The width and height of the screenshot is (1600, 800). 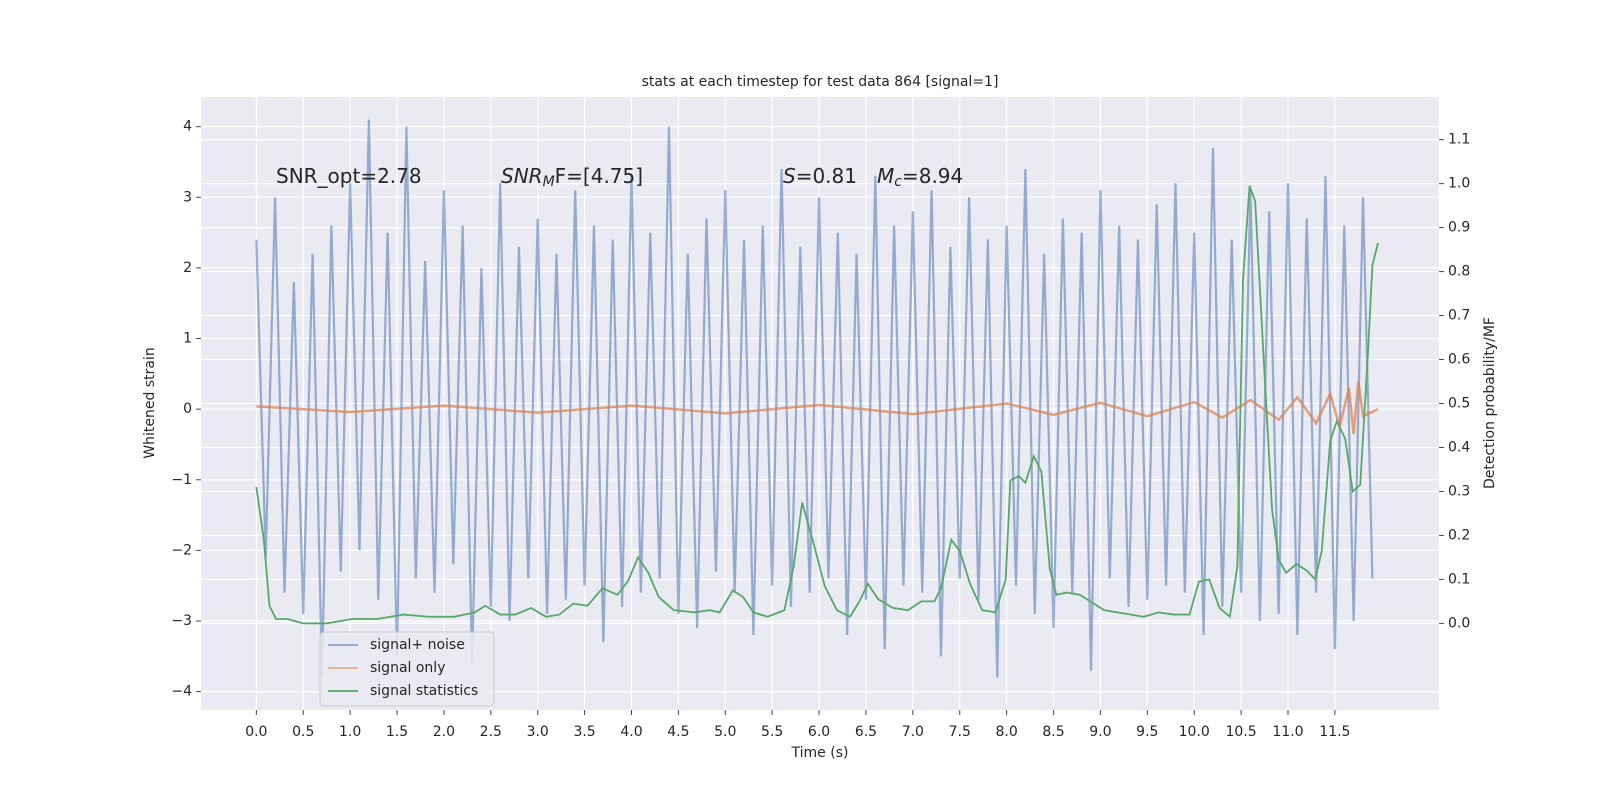 What do you see at coordinates (1459, 228) in the screenshot?
I see `y2-tick-label: 0.9` at bounding box center [1459, 228].